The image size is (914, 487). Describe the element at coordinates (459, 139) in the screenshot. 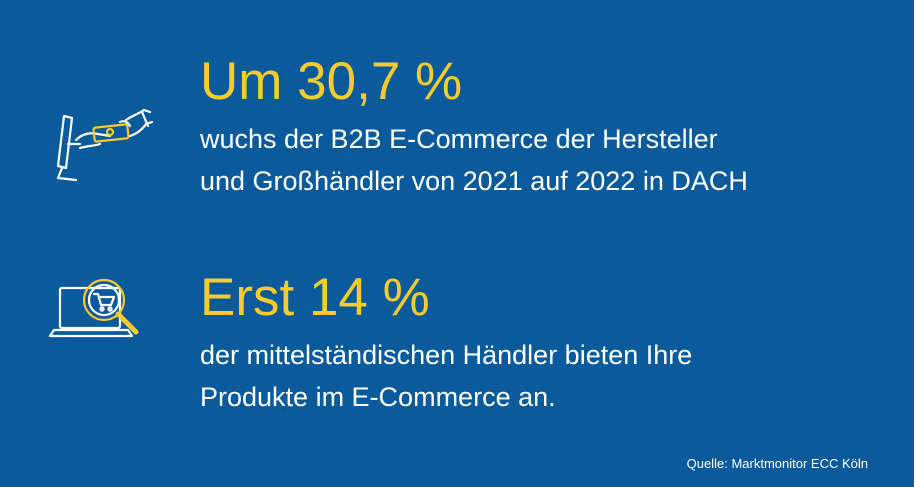

I see `stat-description-line: wuchs der B2B E-Commerce der Hersteller` at that location.